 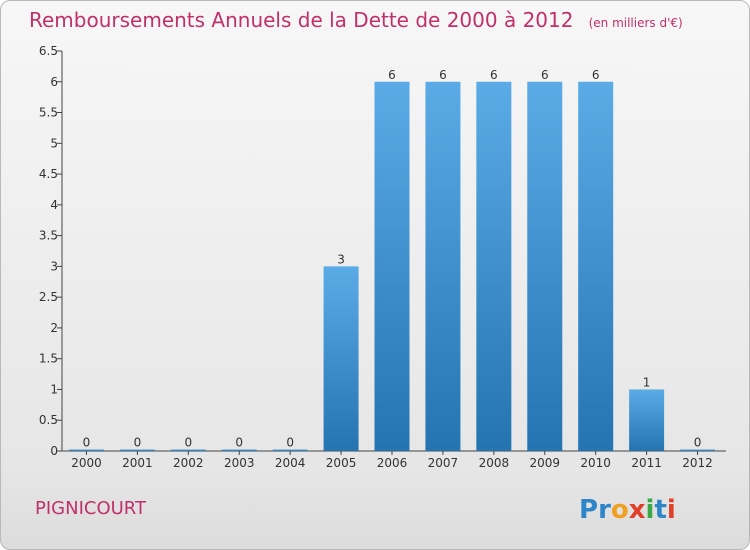 What do you see at coordinates (545, 75) in the screenshot?
I see `data-label-2009: 6` at bounding box center [545, 75].